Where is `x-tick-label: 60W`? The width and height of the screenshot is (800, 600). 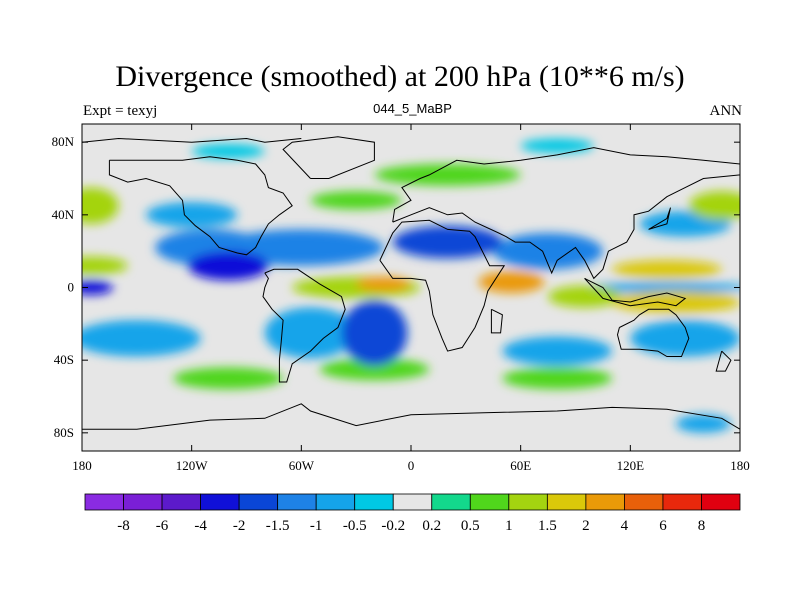 x-tick-label: 60W is located at coordinates (302, 465).